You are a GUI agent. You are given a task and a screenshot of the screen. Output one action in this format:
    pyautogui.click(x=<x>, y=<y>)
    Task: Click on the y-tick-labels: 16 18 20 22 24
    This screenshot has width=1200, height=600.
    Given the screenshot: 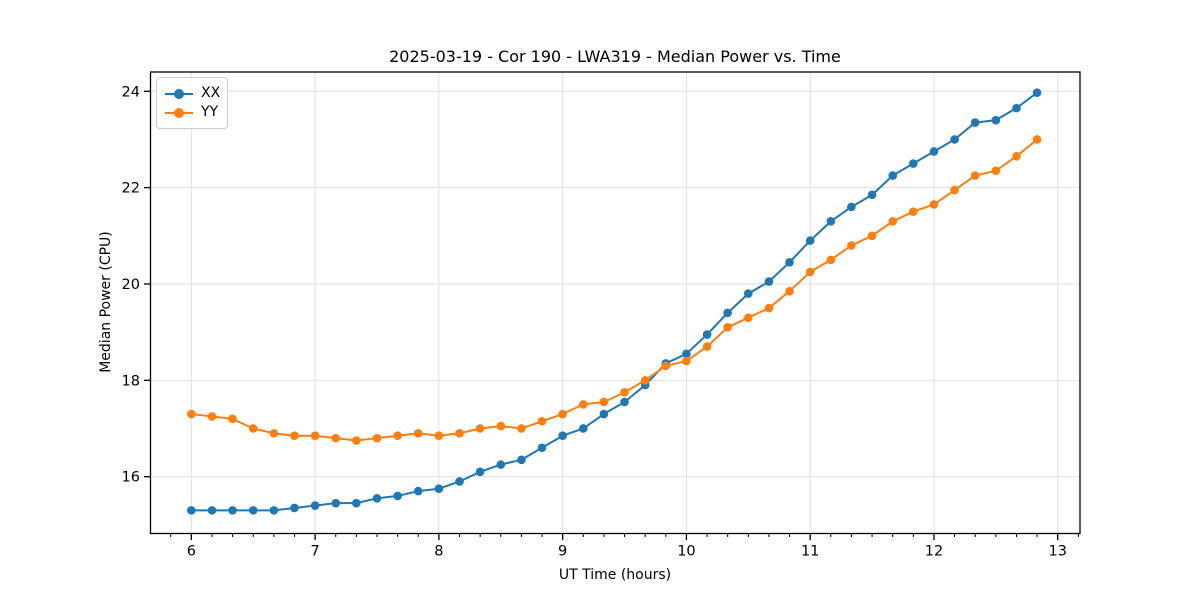 What is the action you would take?
    pyautogui.click(x=131, y=284)
    